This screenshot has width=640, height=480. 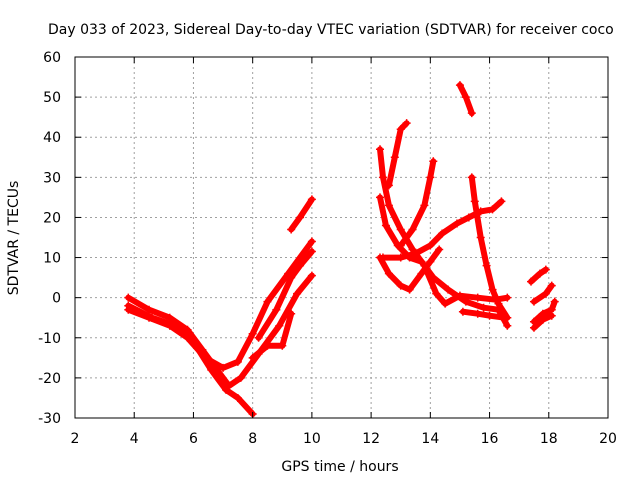 I want to click on x-tick-label: 6, so click(x=193, y=439).